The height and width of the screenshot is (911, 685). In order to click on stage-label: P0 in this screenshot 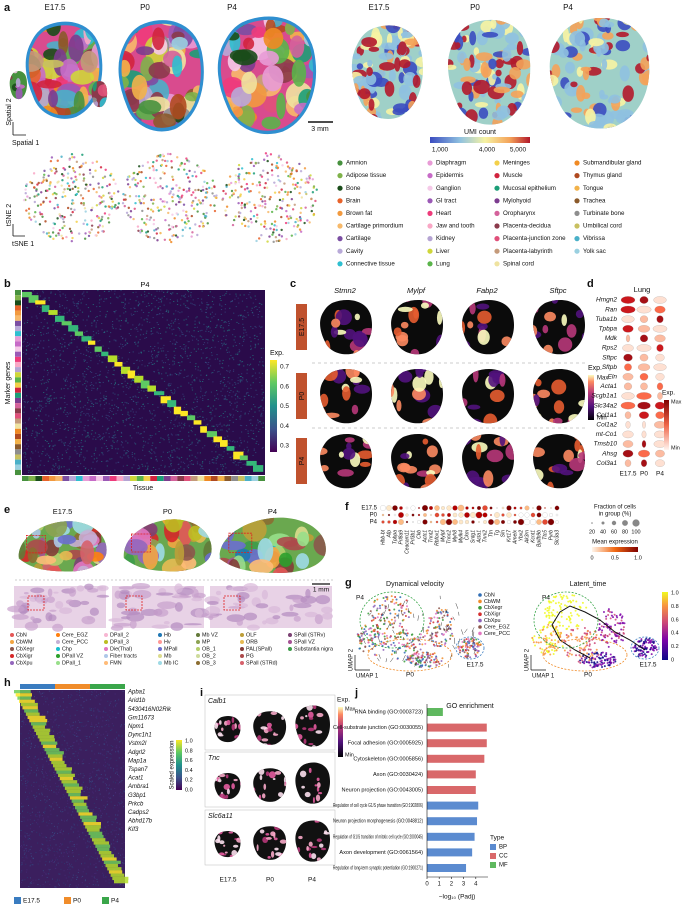, I will do `click(374, 516)`.